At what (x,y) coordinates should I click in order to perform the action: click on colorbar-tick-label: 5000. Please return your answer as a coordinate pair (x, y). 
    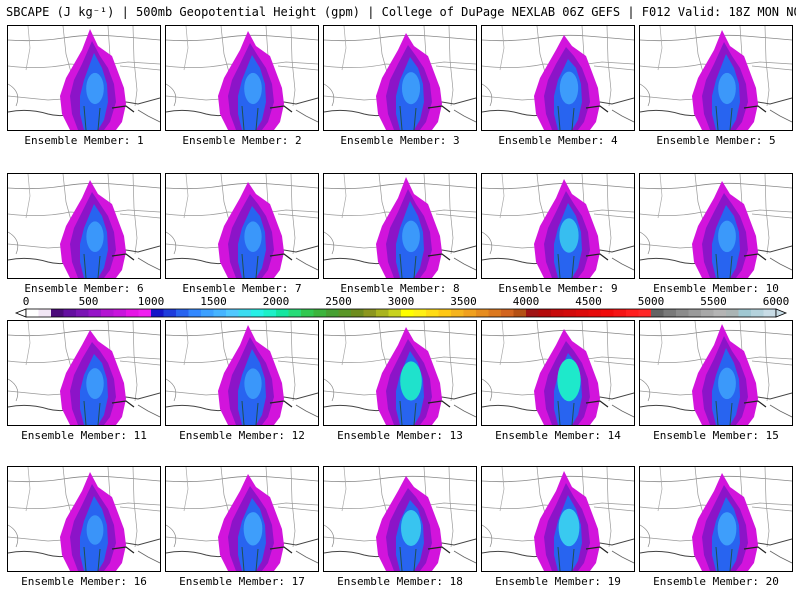
    Looking at the image, I should click on (651, 301).